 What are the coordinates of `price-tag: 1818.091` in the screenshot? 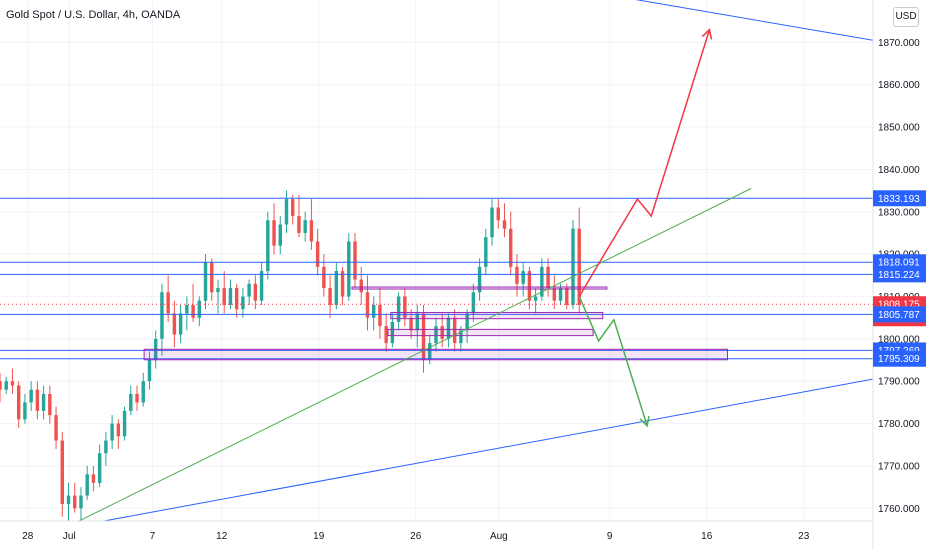 It's located at (899, 262).